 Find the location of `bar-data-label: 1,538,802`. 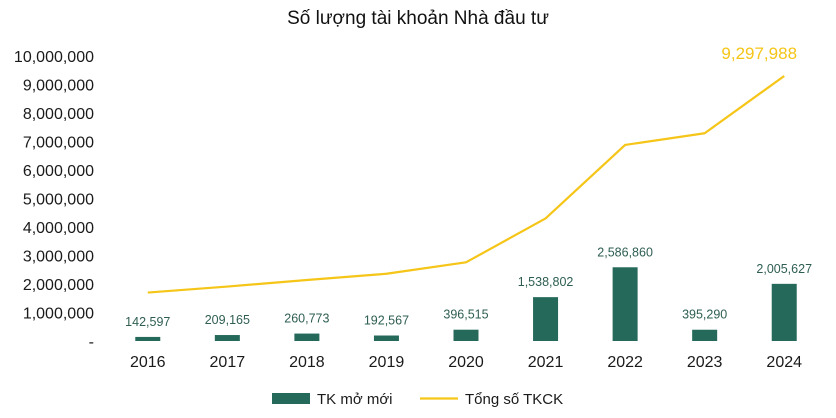

bar-data-label: 1,538,802 is located at coordinates (546, 282).